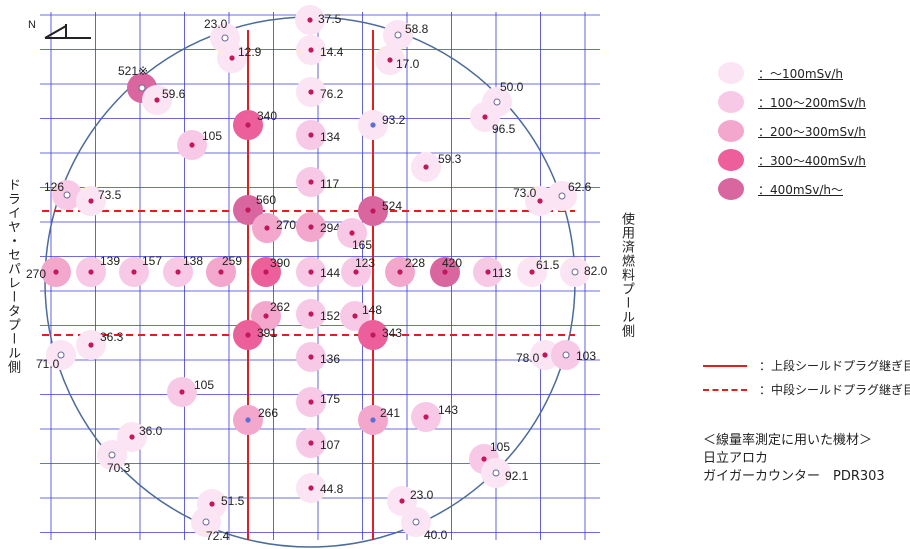  What do you see at coordinates (362, 245) in the screenshot?
I see `dose-value-label: 165` at bounding box center [362, 245].